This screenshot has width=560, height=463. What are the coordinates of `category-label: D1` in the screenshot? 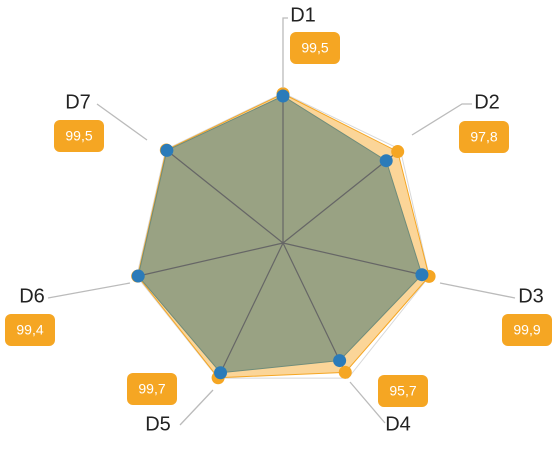 It's located at (303, 15).